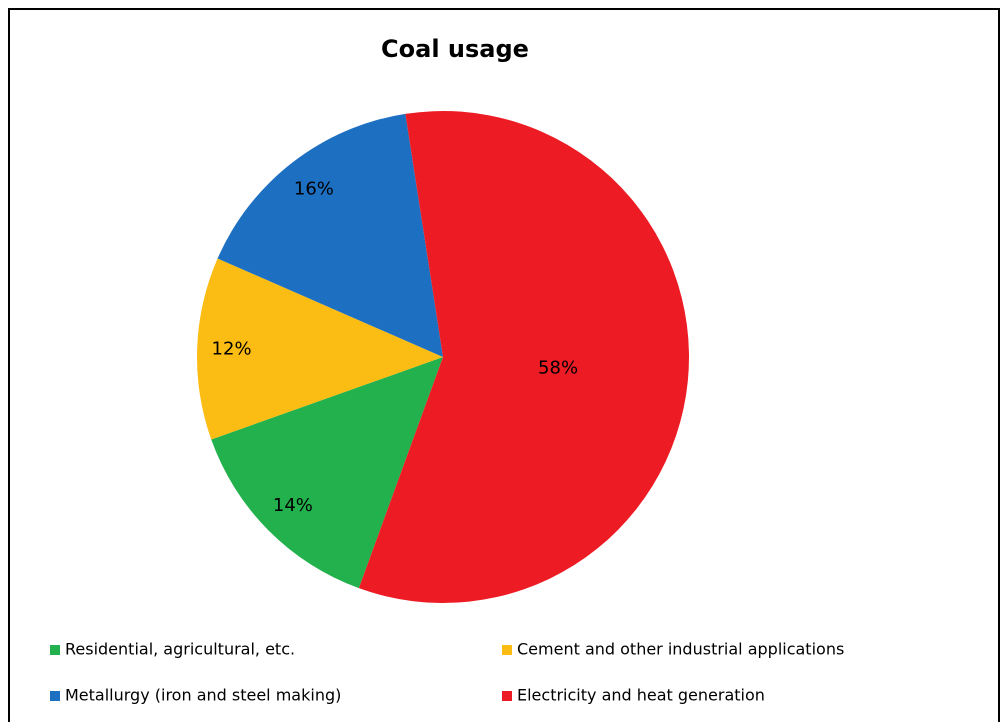 The width and height of the screenshot is (1002, 722). What do you see at coordinates (180, 649) in the screenshot?
I see `legend-label: Residential, agricultural, etc.` at bounding box center [180, 649].